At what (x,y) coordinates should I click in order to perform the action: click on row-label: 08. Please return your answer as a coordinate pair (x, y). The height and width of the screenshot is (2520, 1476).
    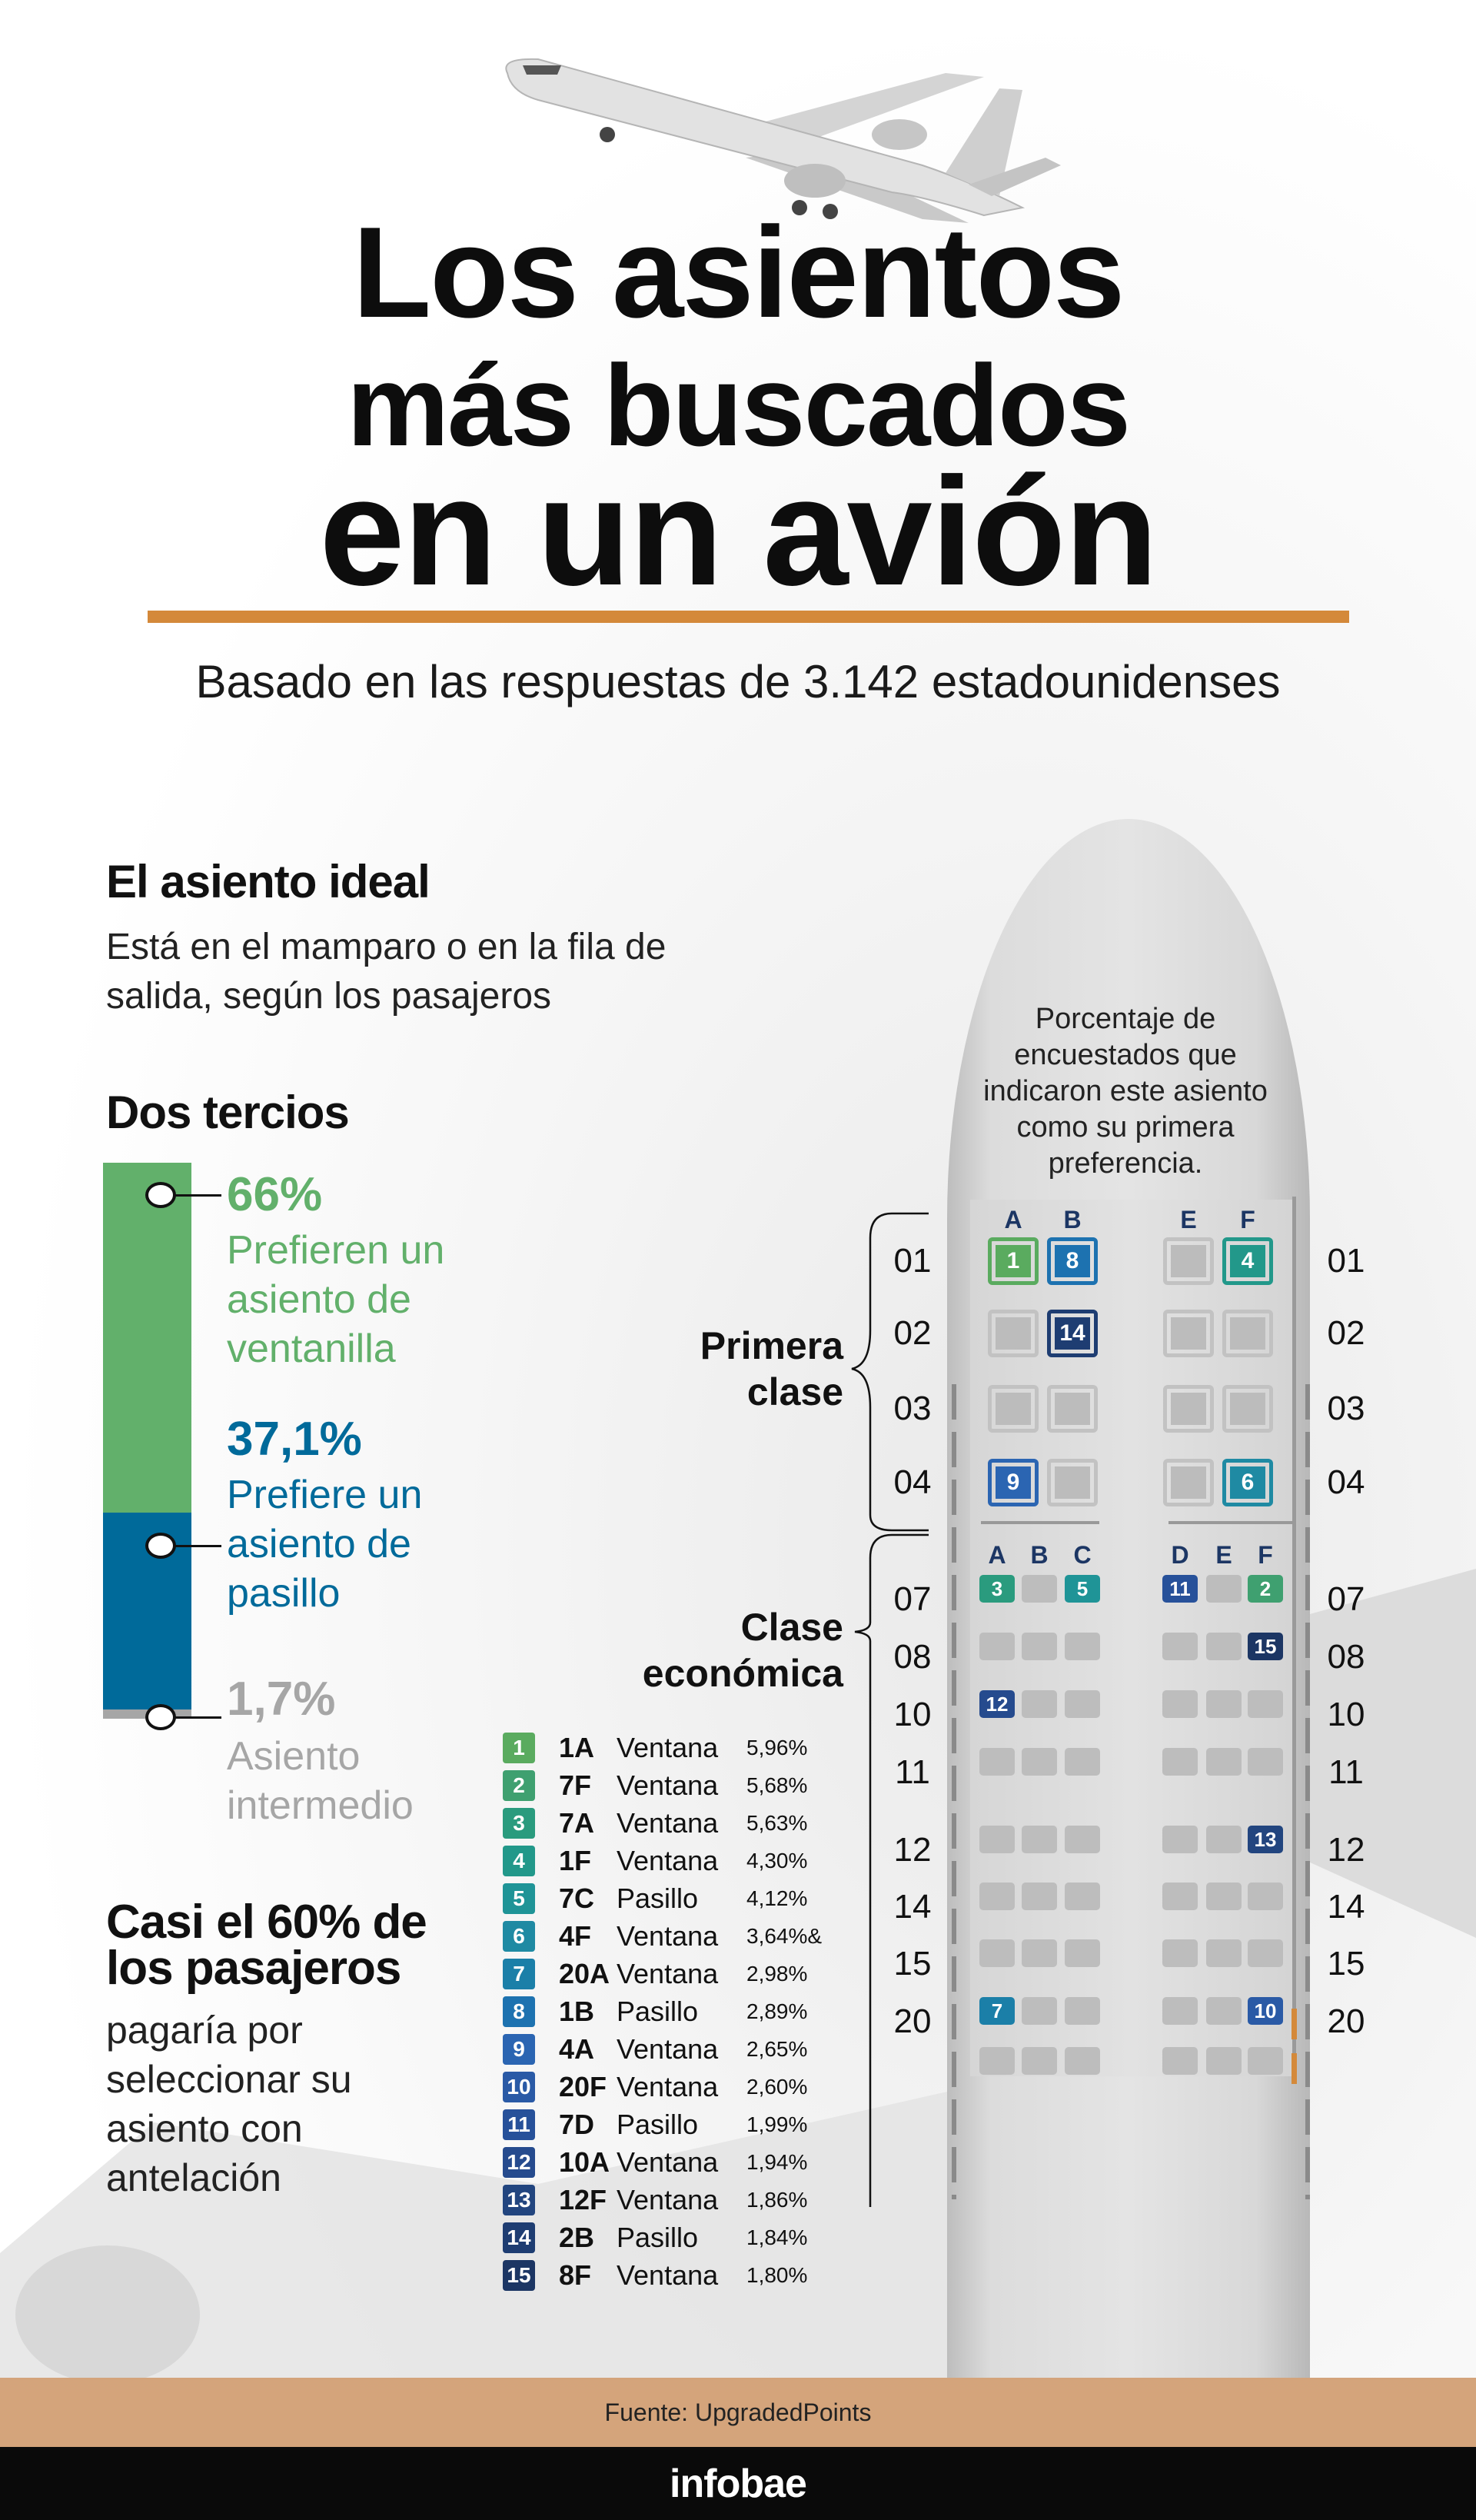
    Looking at the image, I should click on (1346, 1657).